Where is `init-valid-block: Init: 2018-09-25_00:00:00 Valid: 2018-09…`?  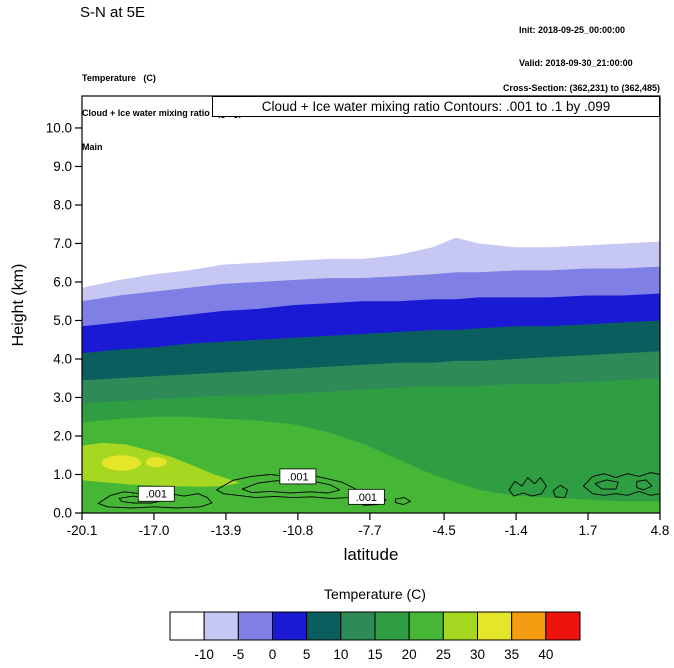 init-valid-block: Init: 2018-09-25_00:00:00 Valid: 2018-09… is located at coordinates (576, 47).